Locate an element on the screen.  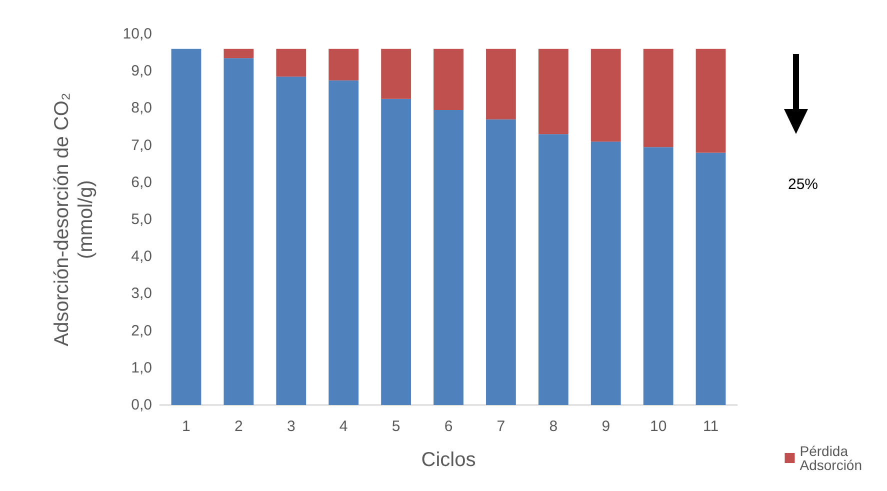
x-tick-label: 5 is located at coordinates (396, 426).